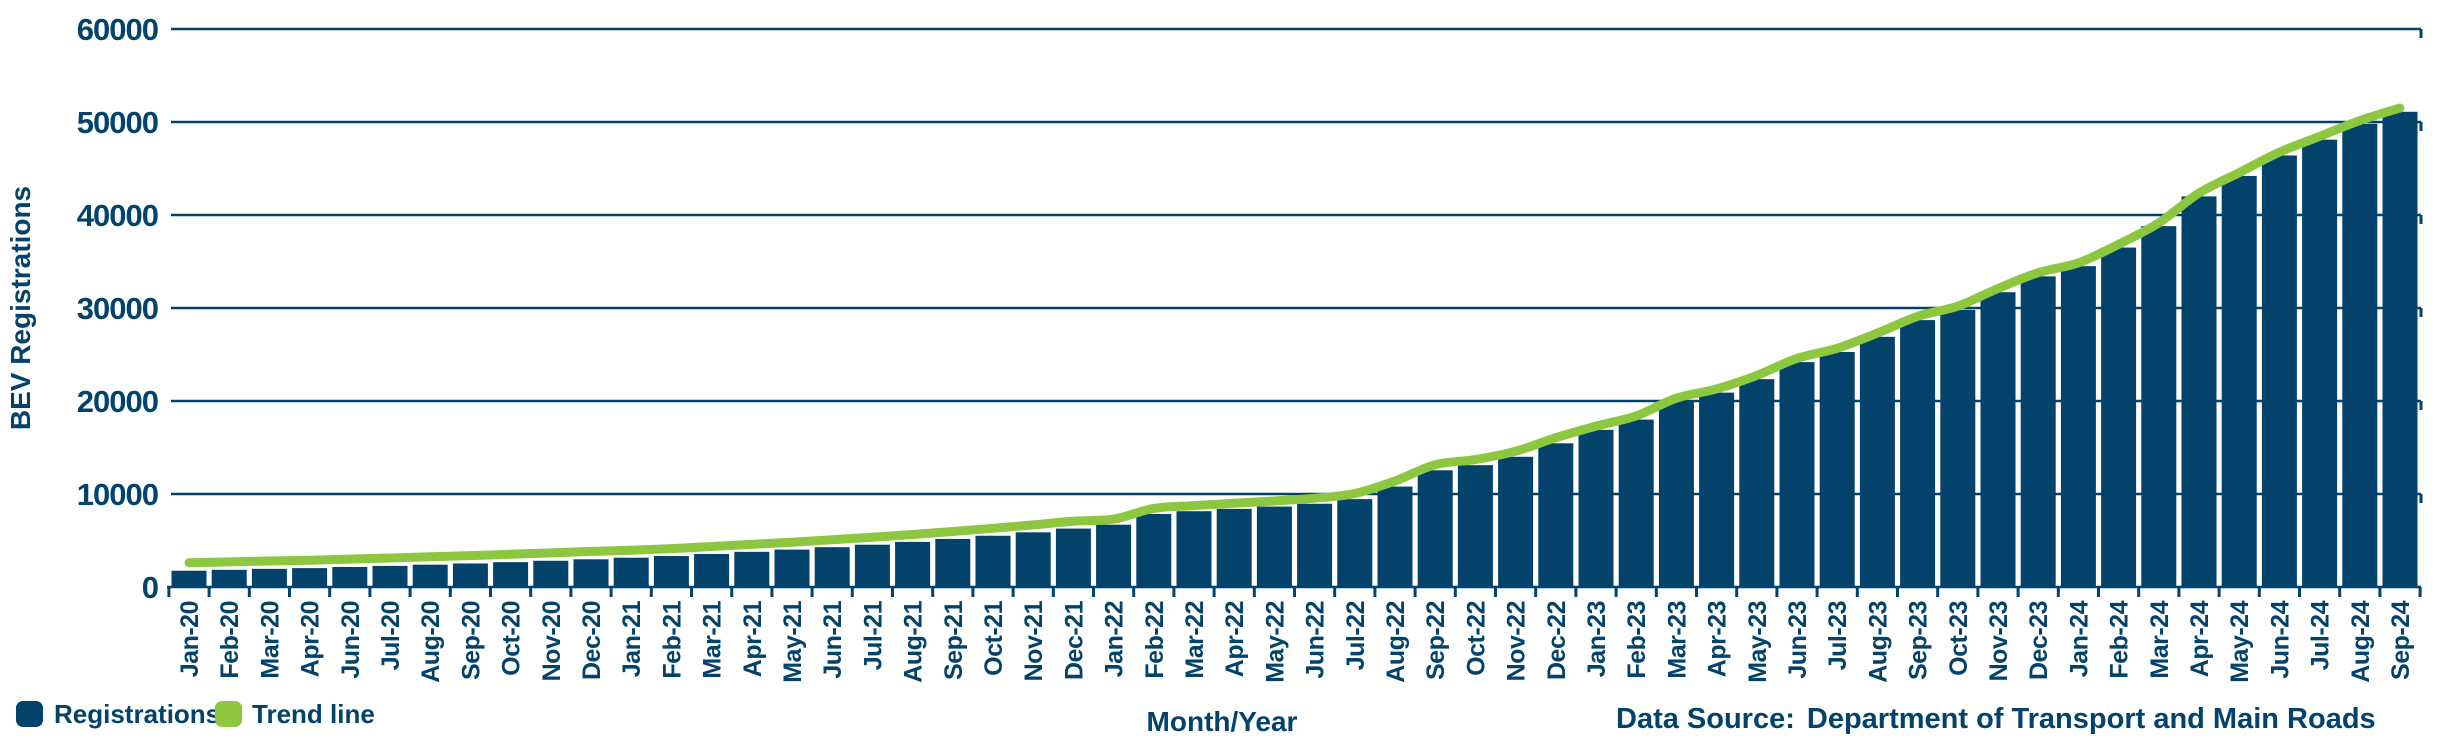  I want to click on x-tick-label: Jul-24, so click(2321, 635).